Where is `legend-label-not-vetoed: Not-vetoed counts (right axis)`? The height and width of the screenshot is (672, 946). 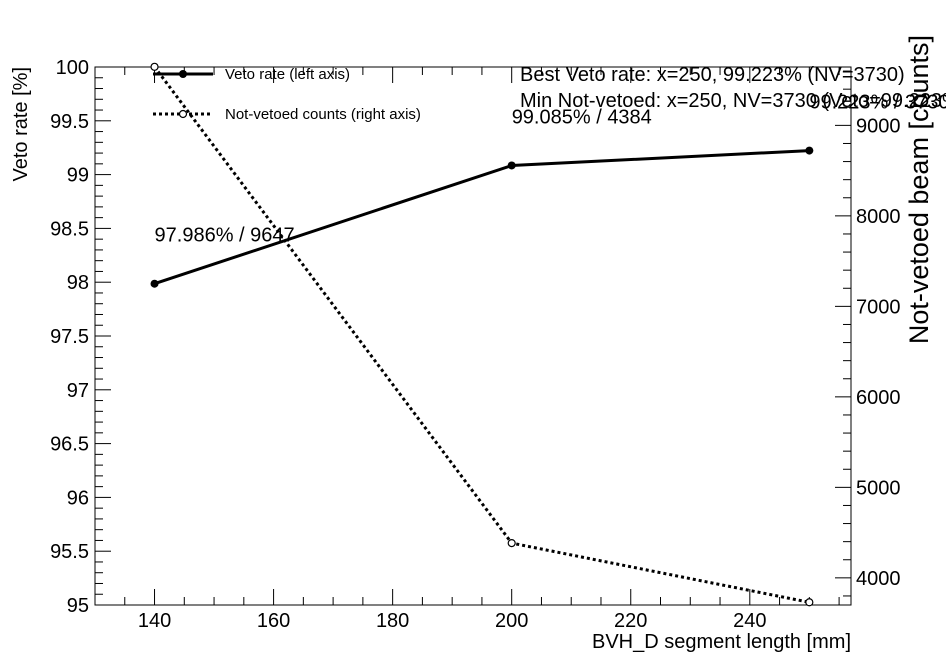
legend-label-not-vetoed: Not-vetoed counts (right axis) is located at coordinates (323, 114).